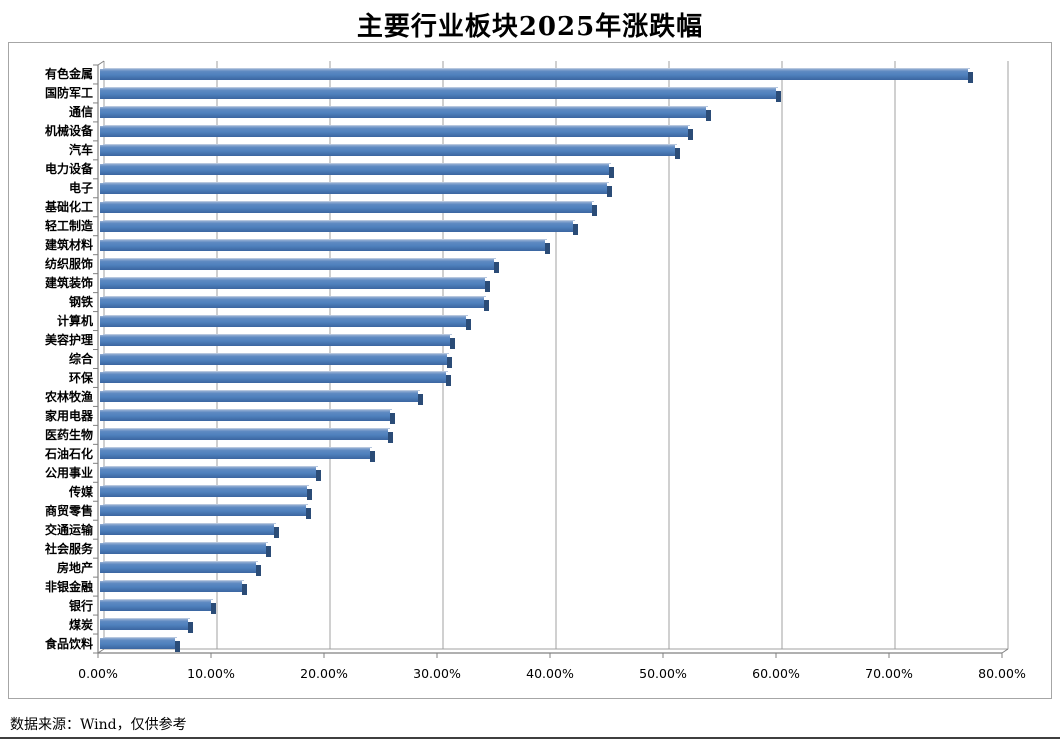  I want to click on category-label: 计算机, so click(74, 321).